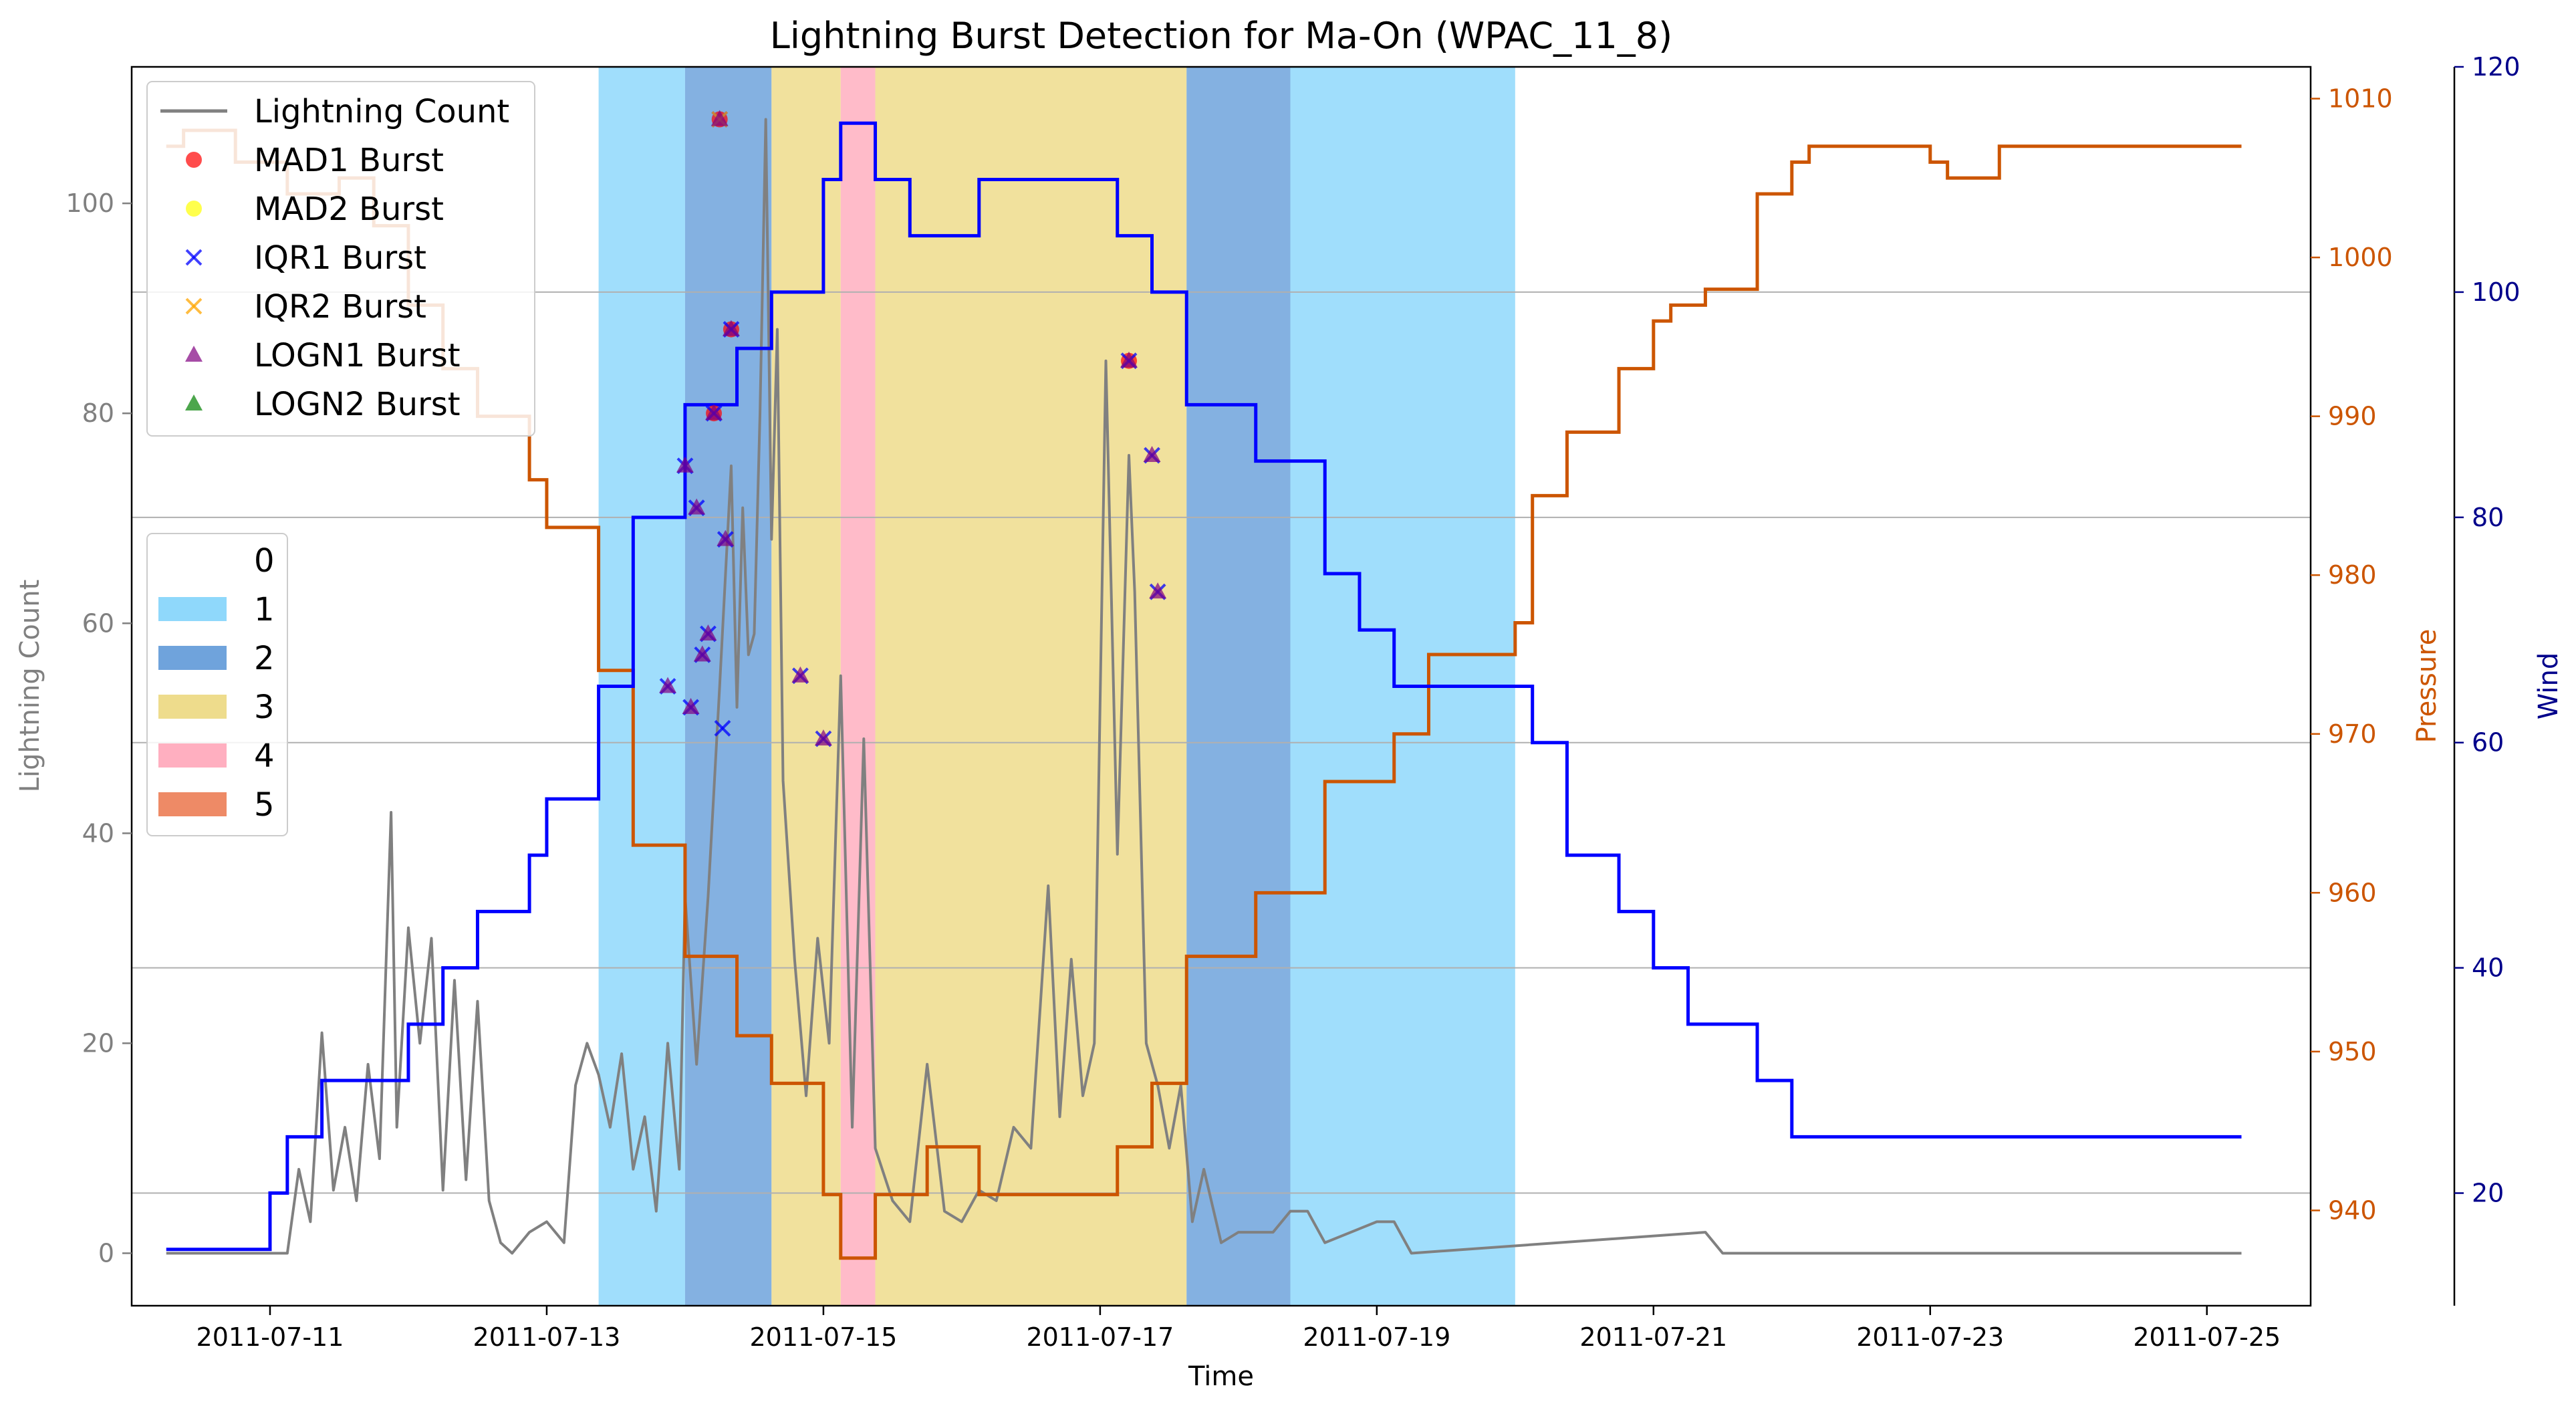  I want to click on legend-item: MAD2 Burst, so click(315, 209).